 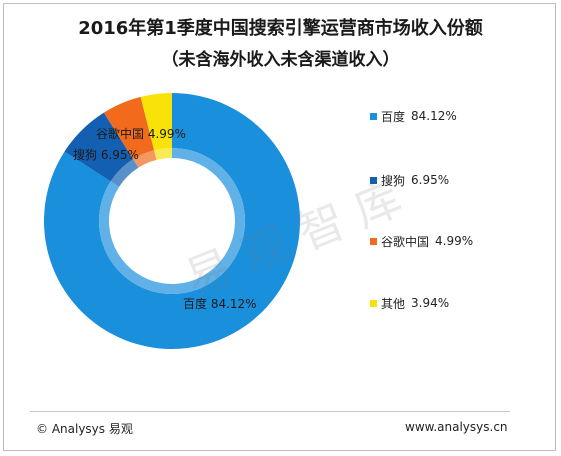 What do you see at coordinates (454, 241) in the screenshot?
I see `legend-value-google-china: 4.99%` at bounding box center [454, 241].